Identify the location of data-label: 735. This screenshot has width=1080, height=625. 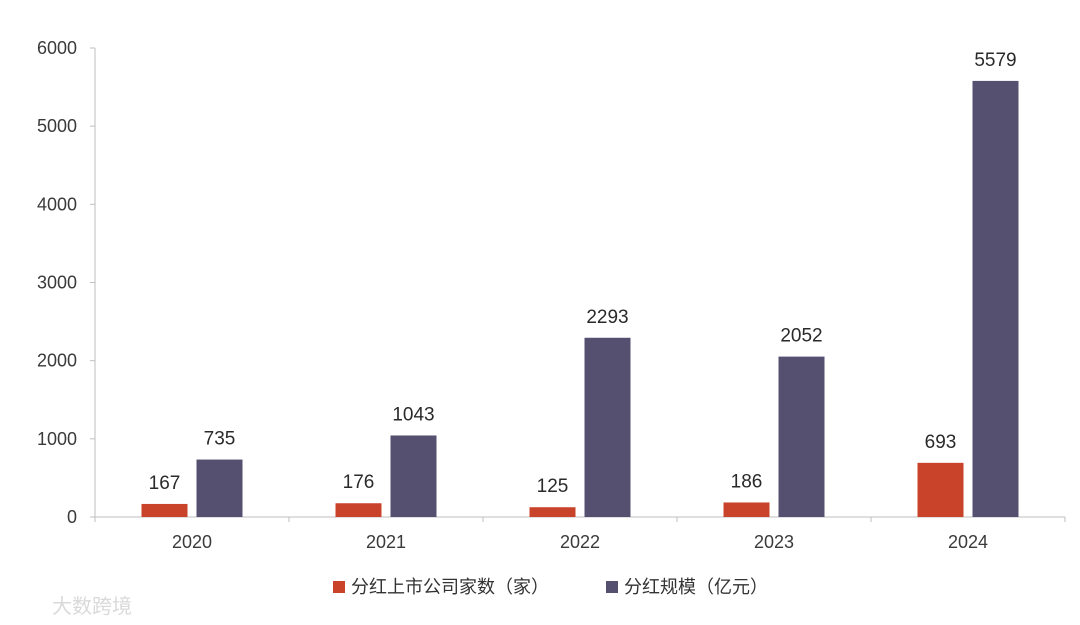
(220, 439).